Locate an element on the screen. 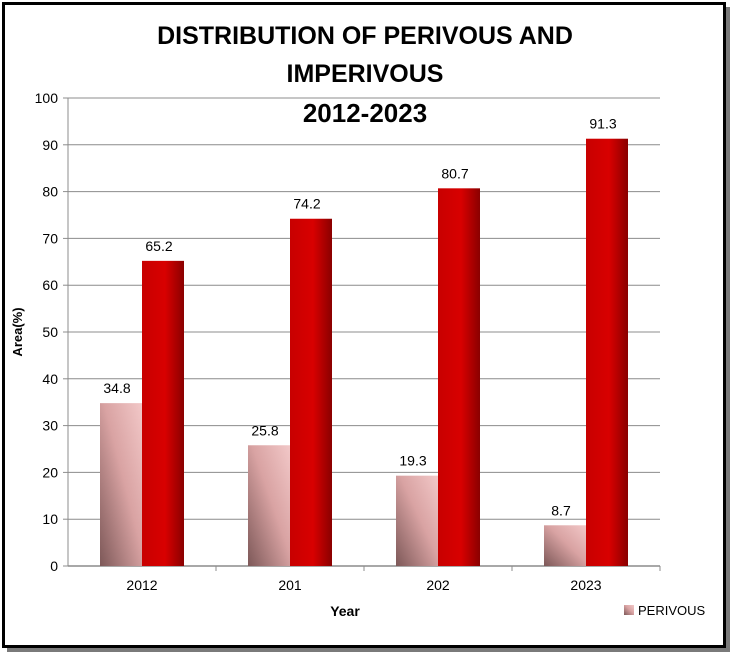  y-tick-label: 30 is located at coordinates (50, 426).